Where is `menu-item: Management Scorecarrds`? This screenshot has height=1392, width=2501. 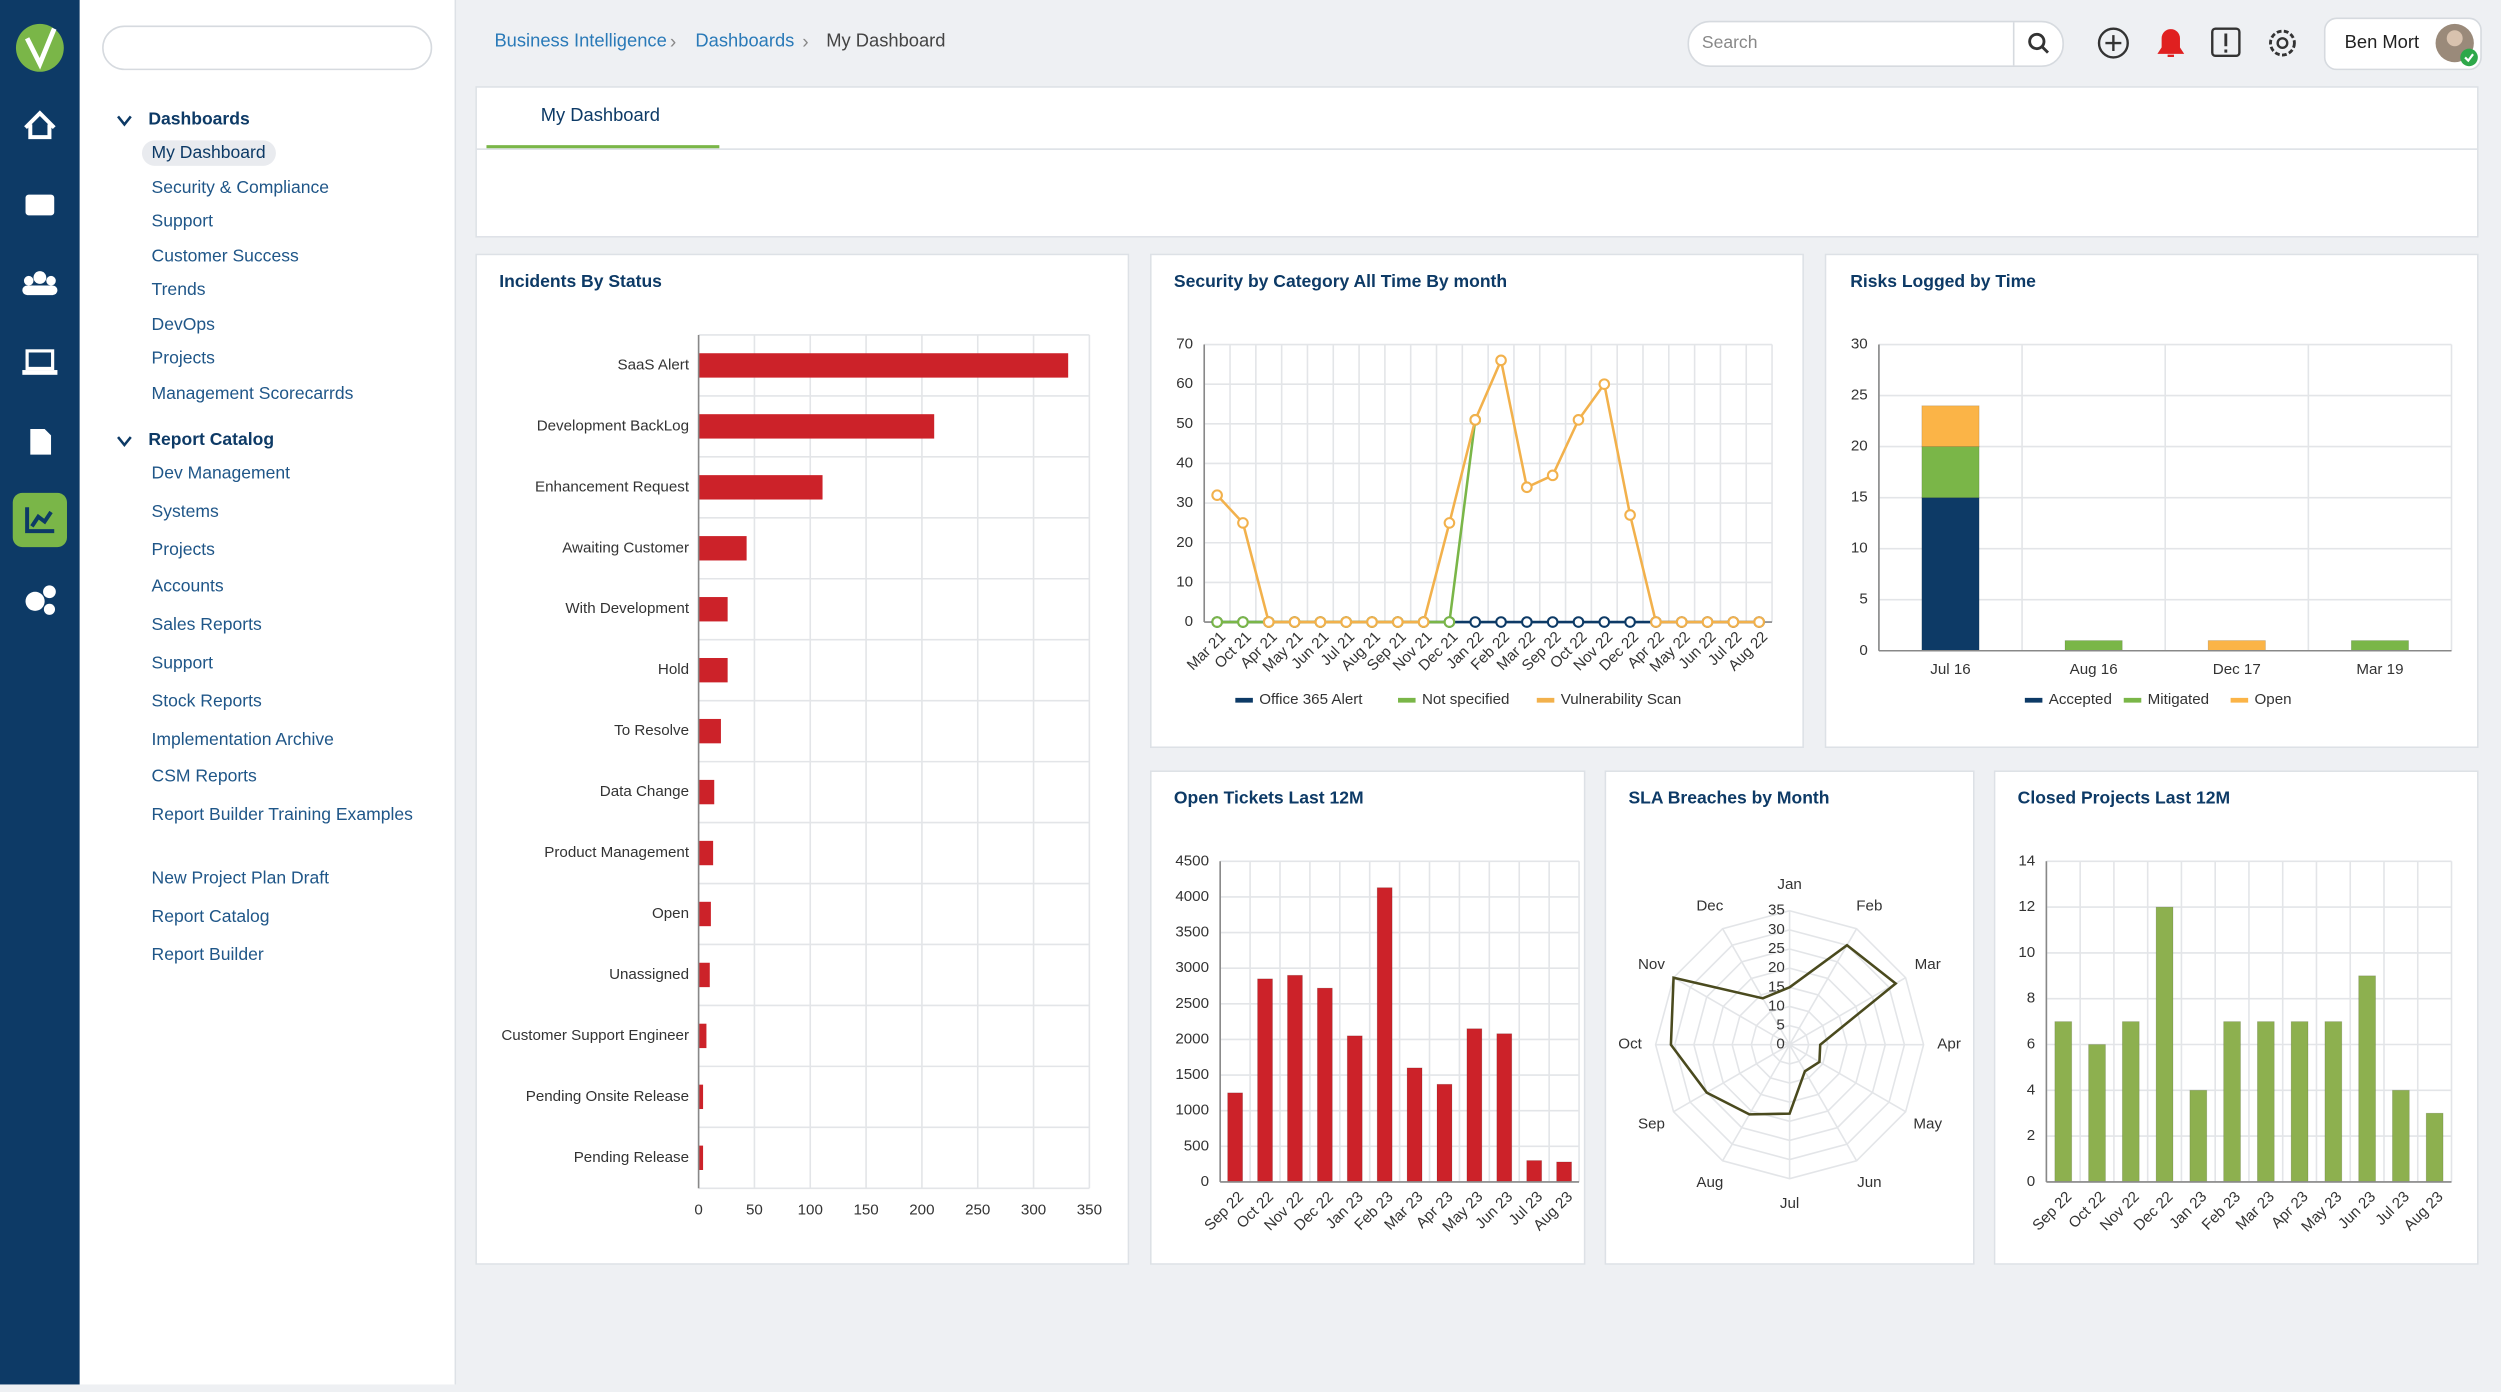
menu-item: Management Scorecarrds is located at coordinates (252, 393).